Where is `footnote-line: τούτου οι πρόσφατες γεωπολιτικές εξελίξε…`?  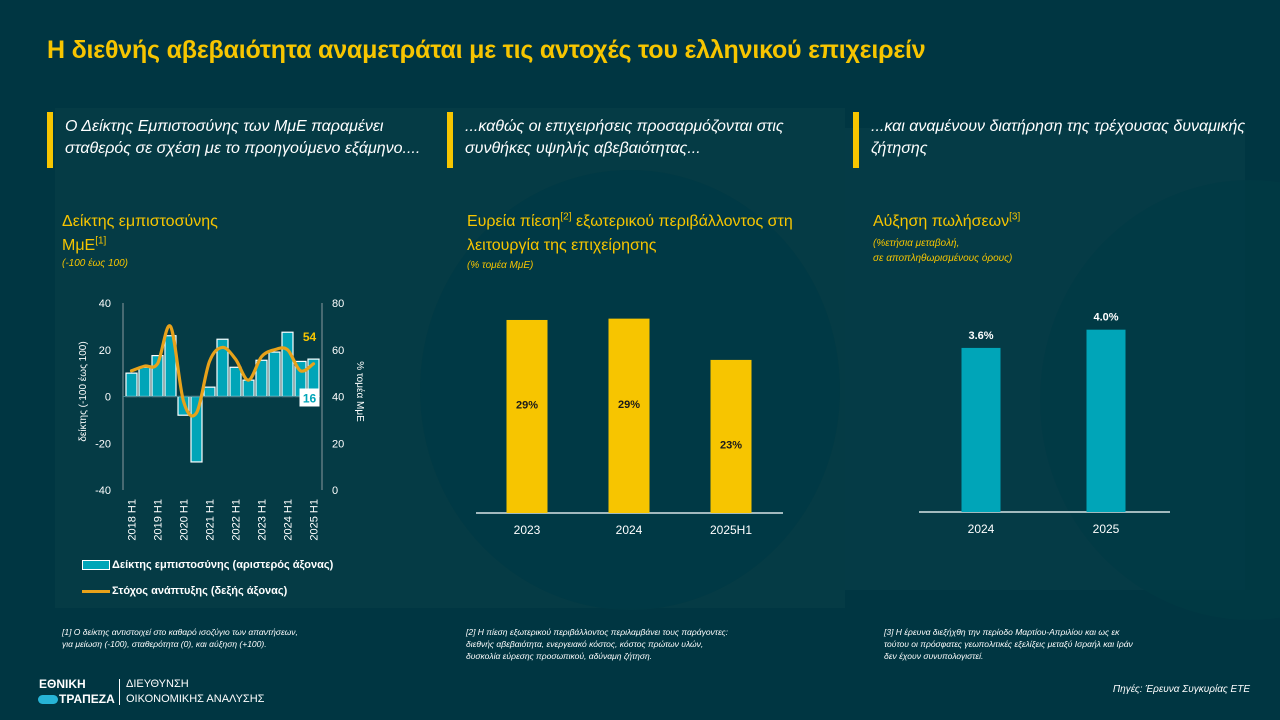
footnote-line: τούτου οι πρόσφατες γεωπολιτικές εξελίξε… is located at coordinates (1008, 644).